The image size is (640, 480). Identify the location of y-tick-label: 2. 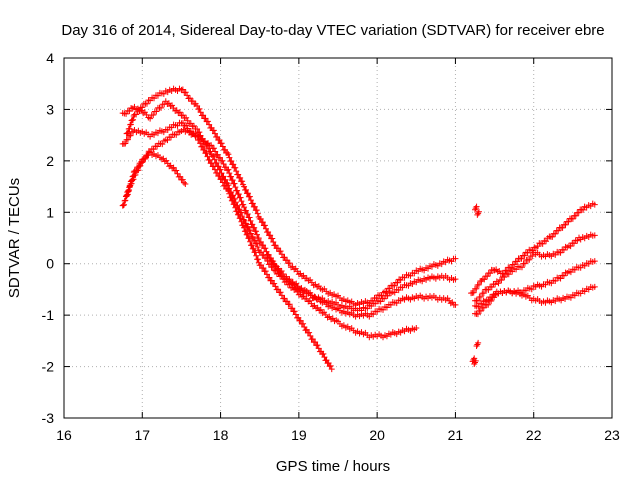
(50, 161).